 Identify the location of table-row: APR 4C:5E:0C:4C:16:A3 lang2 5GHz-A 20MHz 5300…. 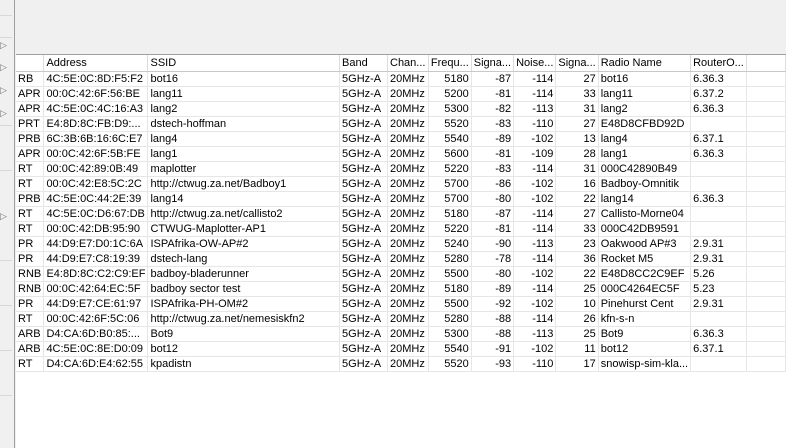
(401, 109).